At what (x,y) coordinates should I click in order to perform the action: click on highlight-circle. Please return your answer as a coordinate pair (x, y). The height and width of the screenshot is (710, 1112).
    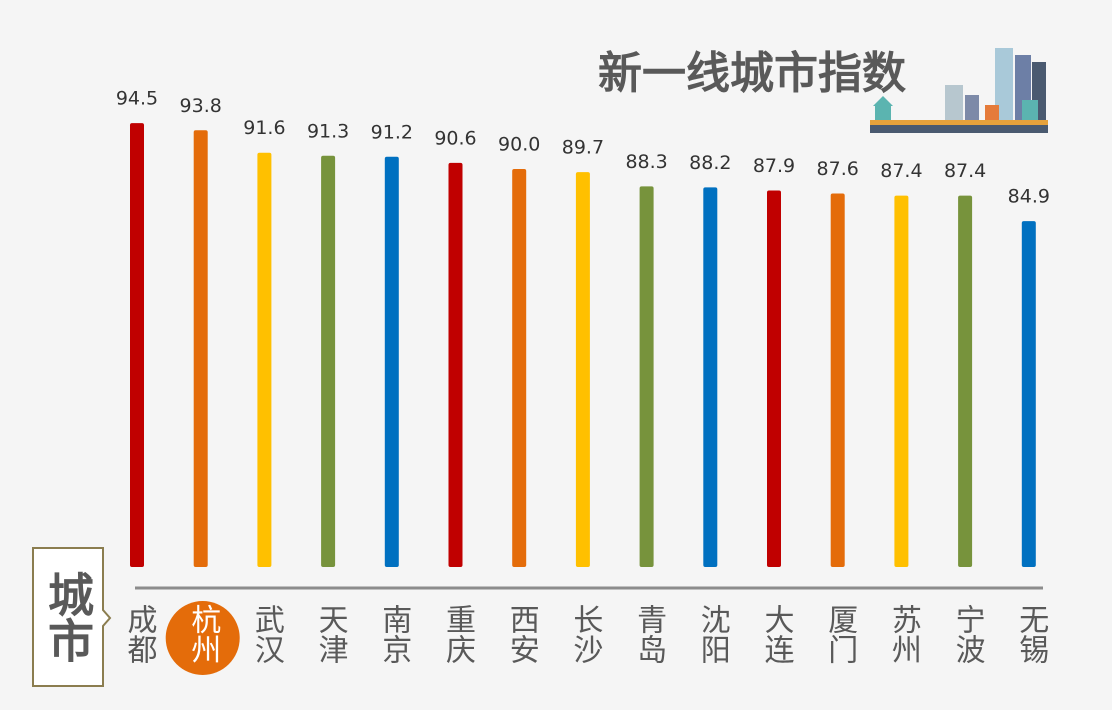
    Looking at the image, I should click on (202, 638).